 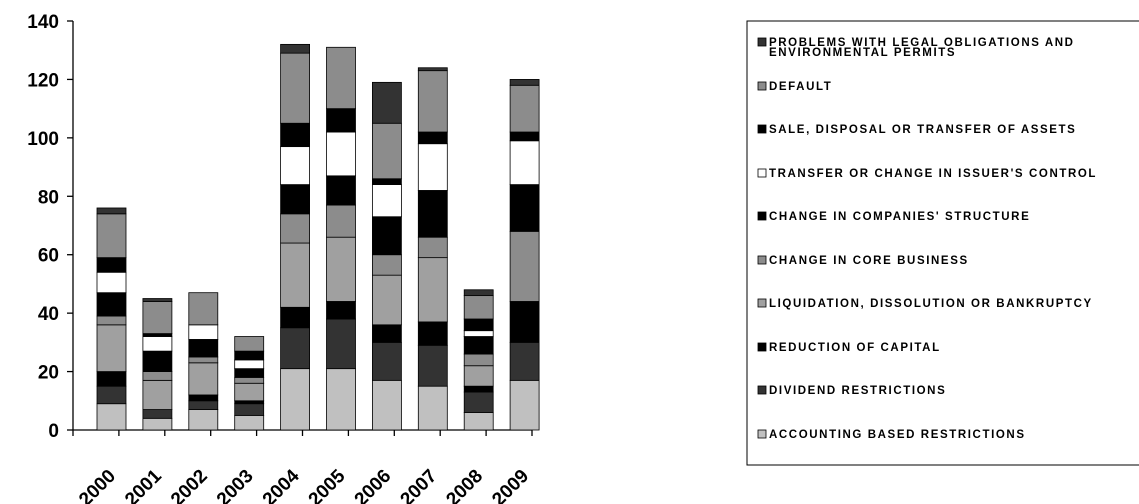 I want to click on y-tick-label: 80, so click(x=48, y=197).